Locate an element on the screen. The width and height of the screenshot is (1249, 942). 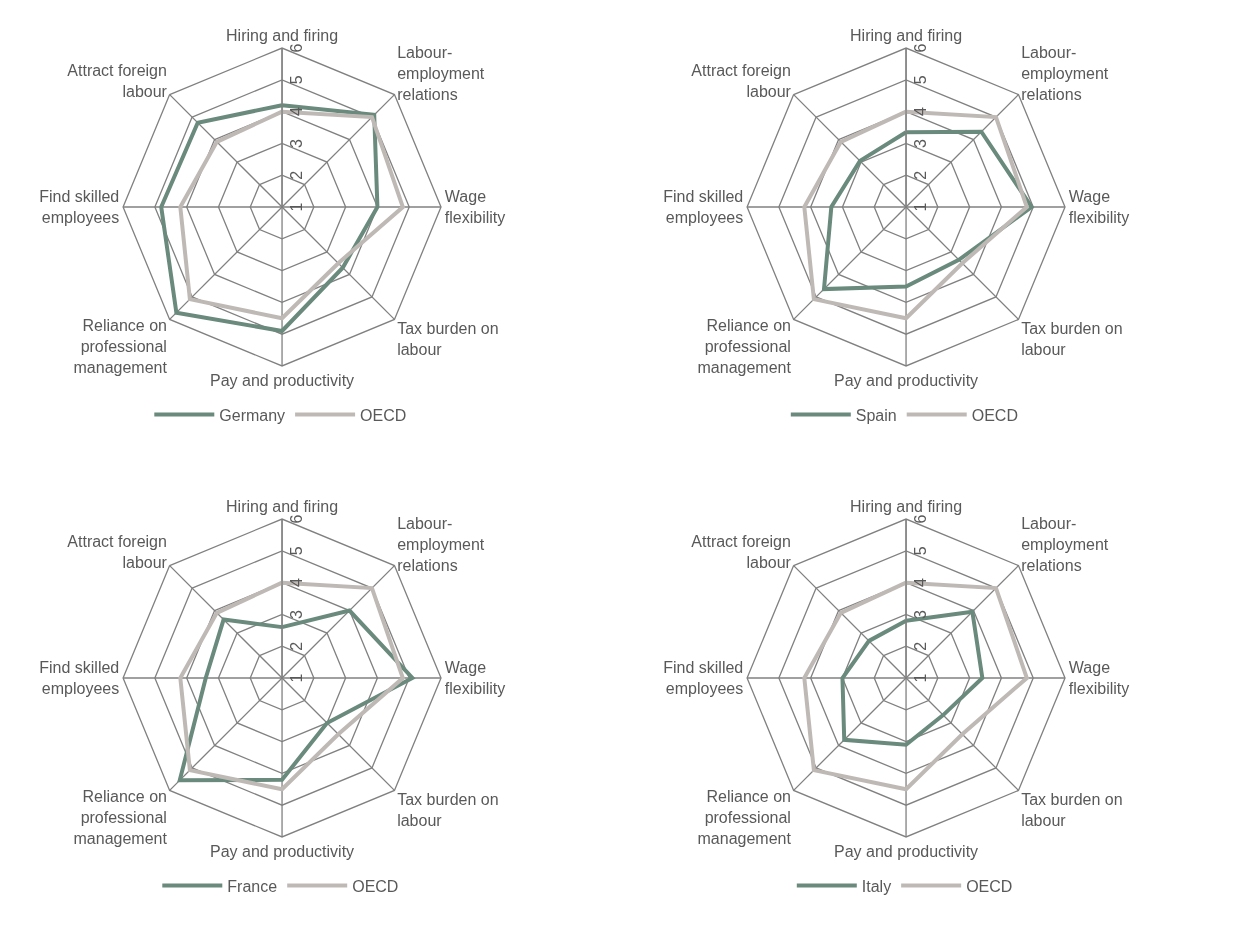
legend-label: France is located at coordinates (252, 886).